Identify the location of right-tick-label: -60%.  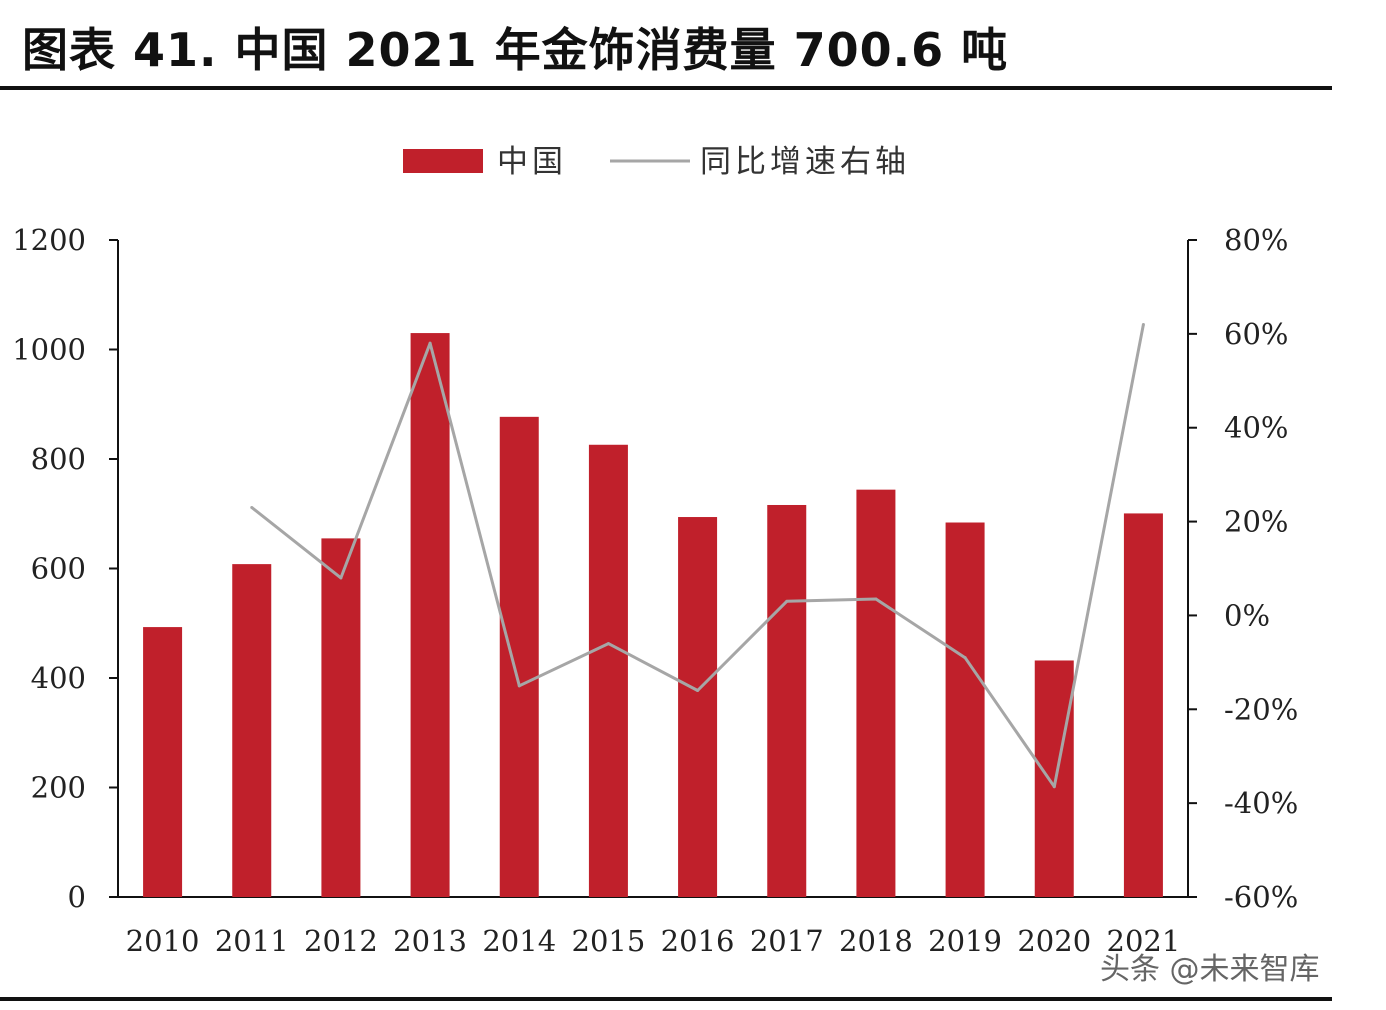
(1261, 897).